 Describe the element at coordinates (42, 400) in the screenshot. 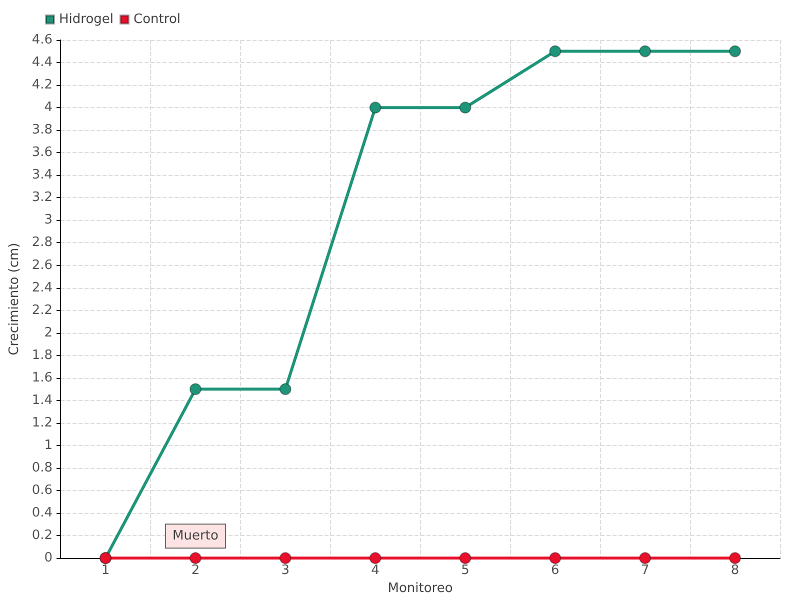

I see `y-tick-label: 1.4` at that location.